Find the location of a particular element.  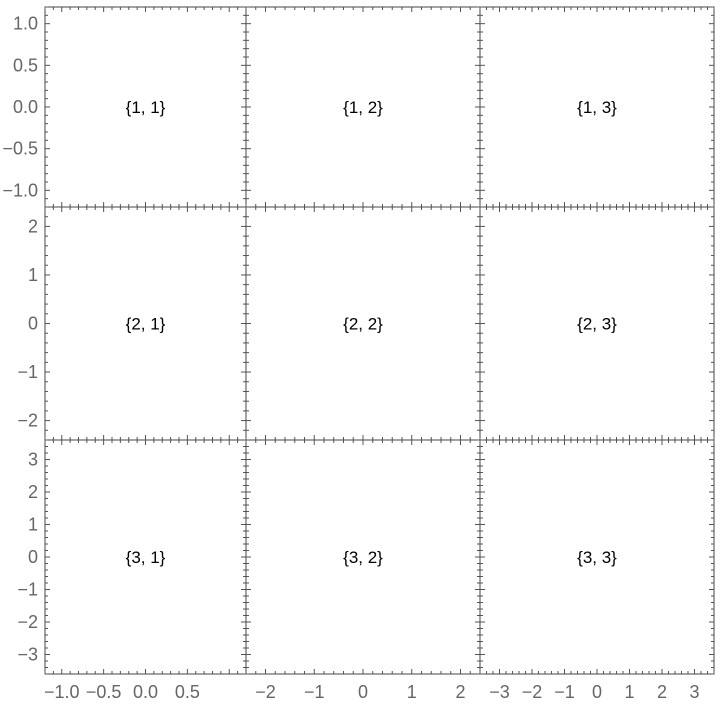

y-tick-label: −3 is located at coordinates (27, 655).